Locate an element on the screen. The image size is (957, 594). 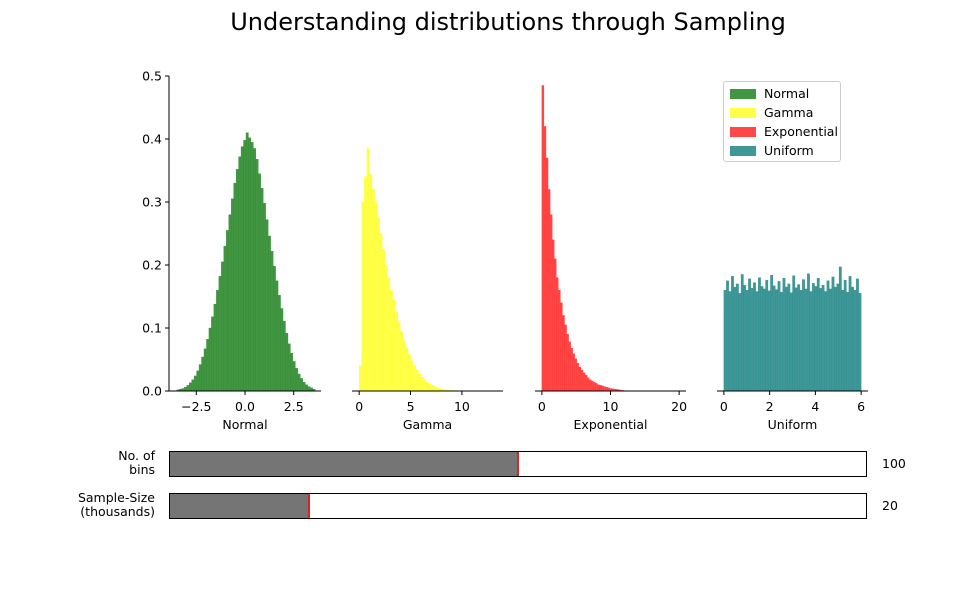
sample-size-slider-handle is located at coordinates (309, 506).